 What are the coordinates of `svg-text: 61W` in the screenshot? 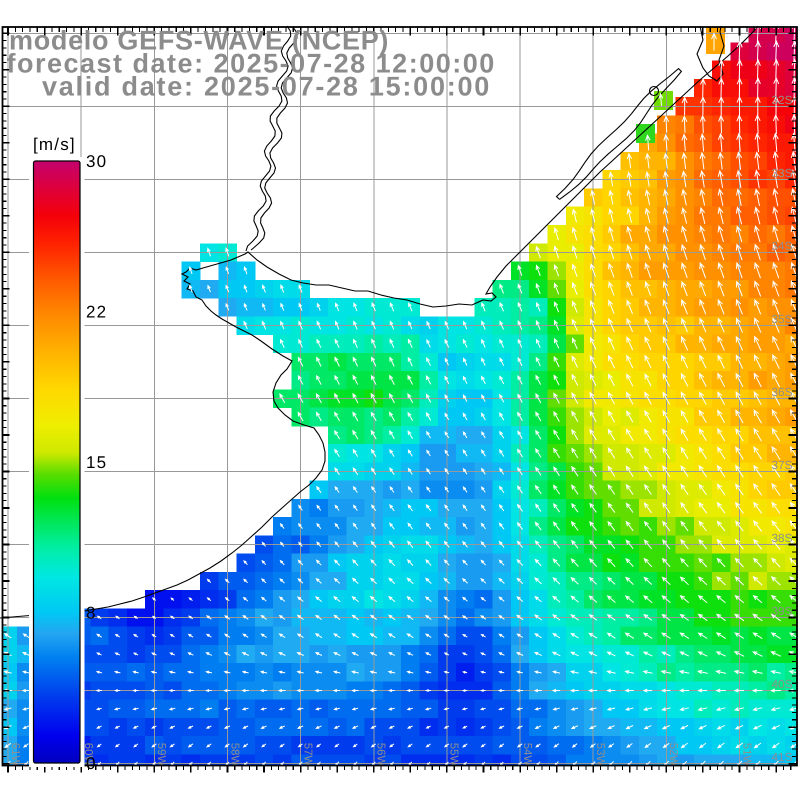 It's located at (15, 755).